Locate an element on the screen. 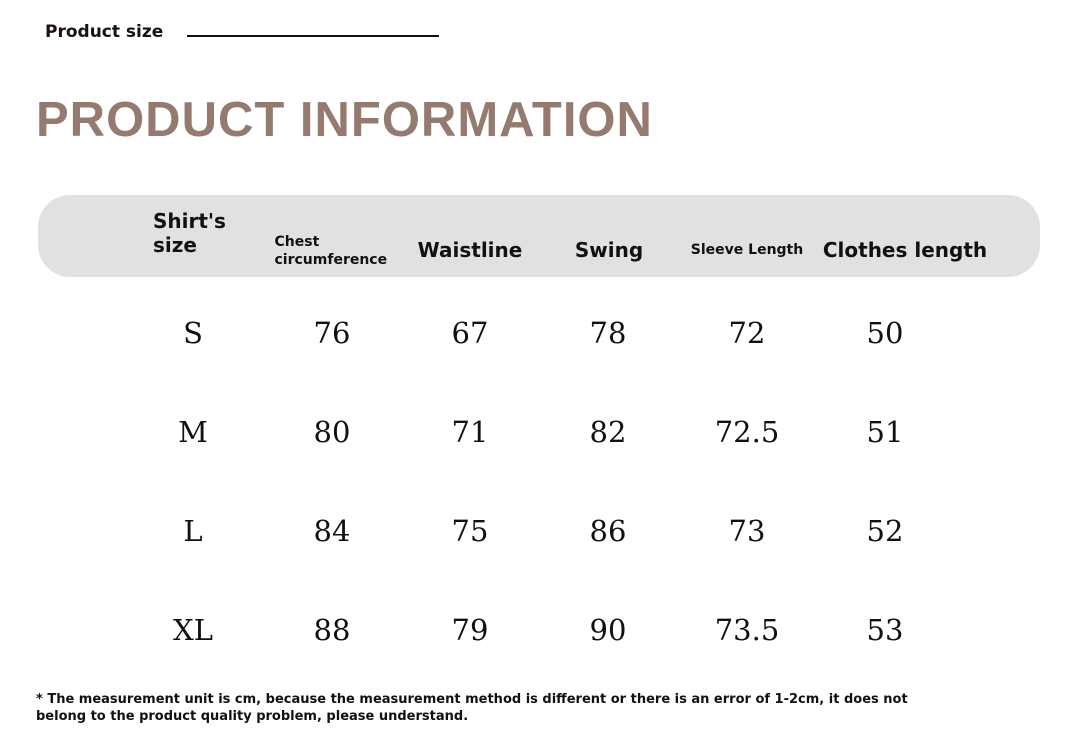  measurement-cell: 73 is located at coordinates (747, 531).